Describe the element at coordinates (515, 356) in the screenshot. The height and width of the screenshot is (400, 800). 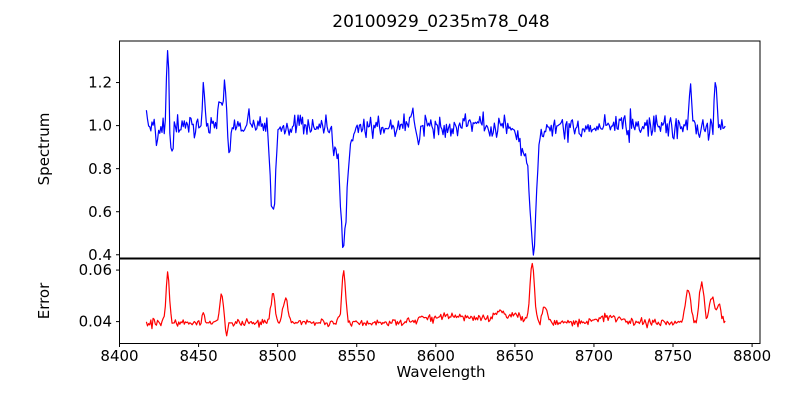
I see `x-tick-label: 8650` at that location.